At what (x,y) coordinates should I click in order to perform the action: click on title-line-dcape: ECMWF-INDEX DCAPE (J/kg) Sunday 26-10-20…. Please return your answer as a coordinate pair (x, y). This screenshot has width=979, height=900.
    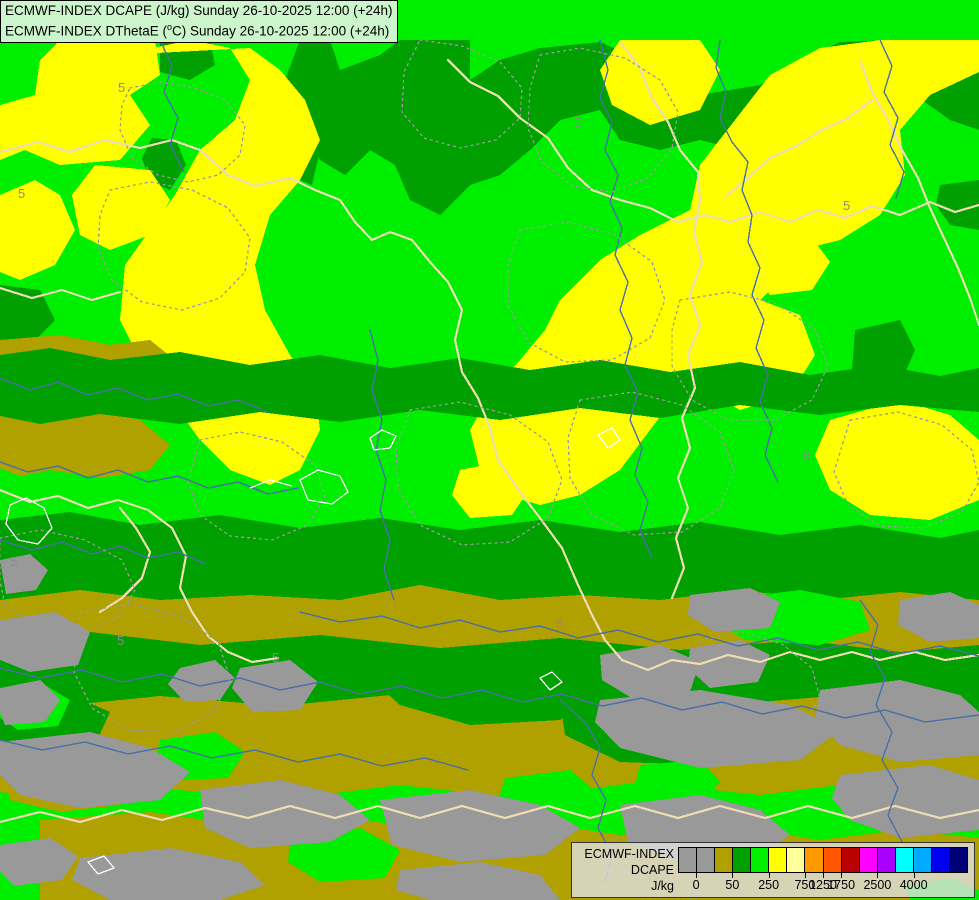
    Looking at the image, I should click on (199, 10).